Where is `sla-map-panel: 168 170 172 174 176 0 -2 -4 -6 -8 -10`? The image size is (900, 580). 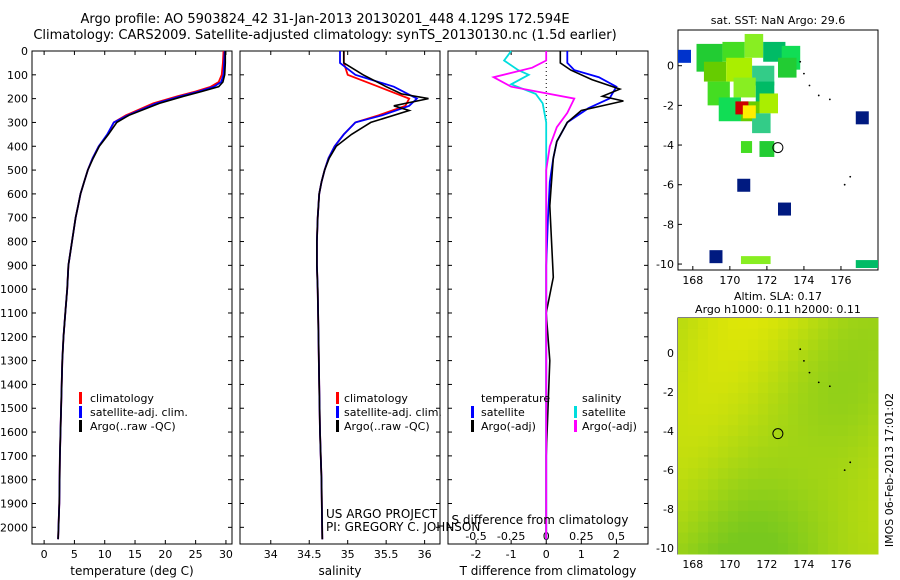 sla-map-panel: 168 170 172 174 176 0 -2 -4 -6 -8 -10 is located at coordinates (767, 444).